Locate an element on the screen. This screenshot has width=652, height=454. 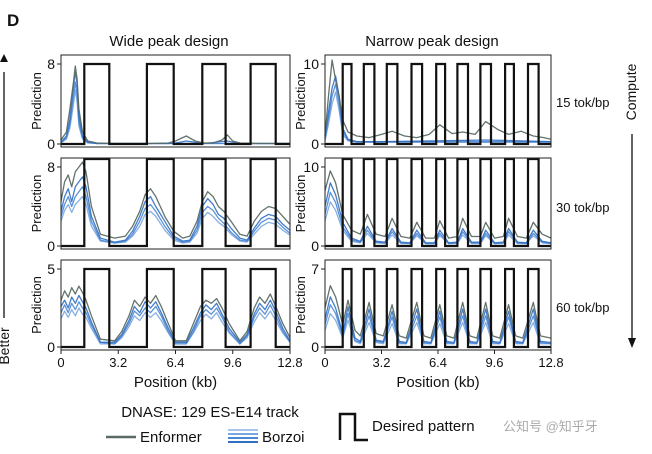
better-arrow: Better is located at coordinates (6, 209).